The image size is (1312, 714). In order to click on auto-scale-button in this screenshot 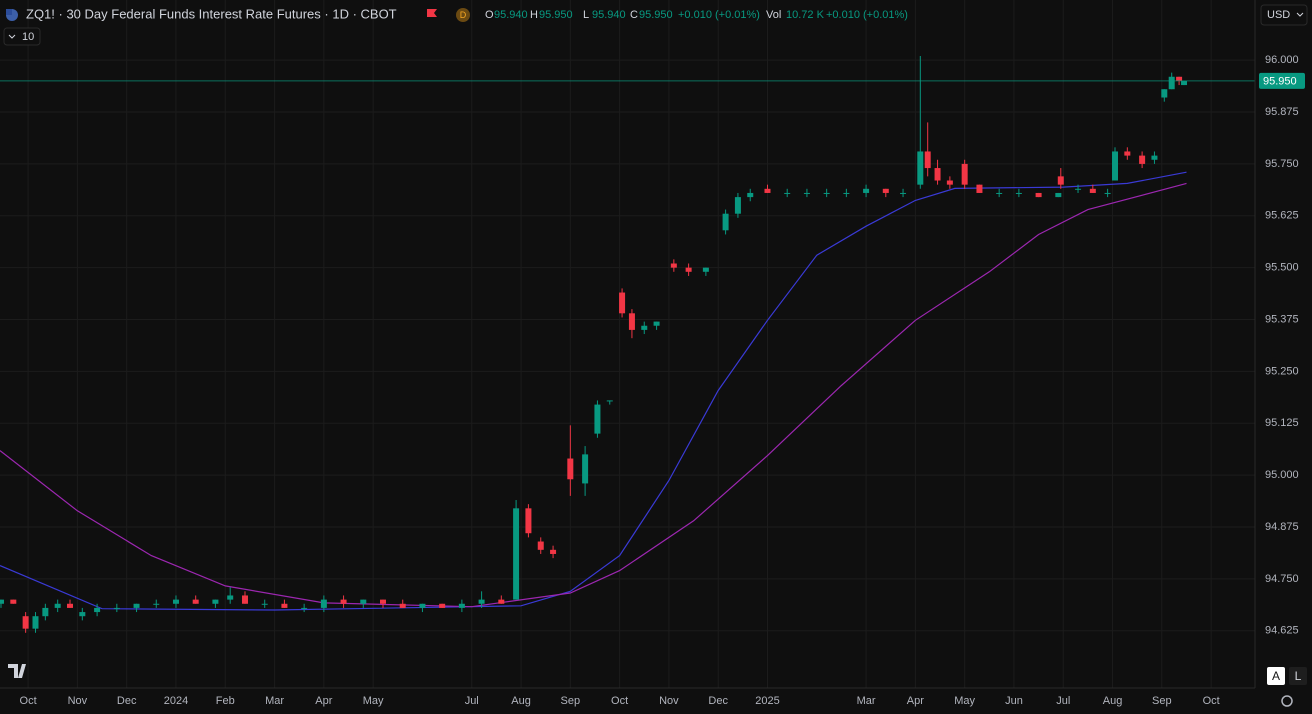, I will do `click(1276, 676)`.